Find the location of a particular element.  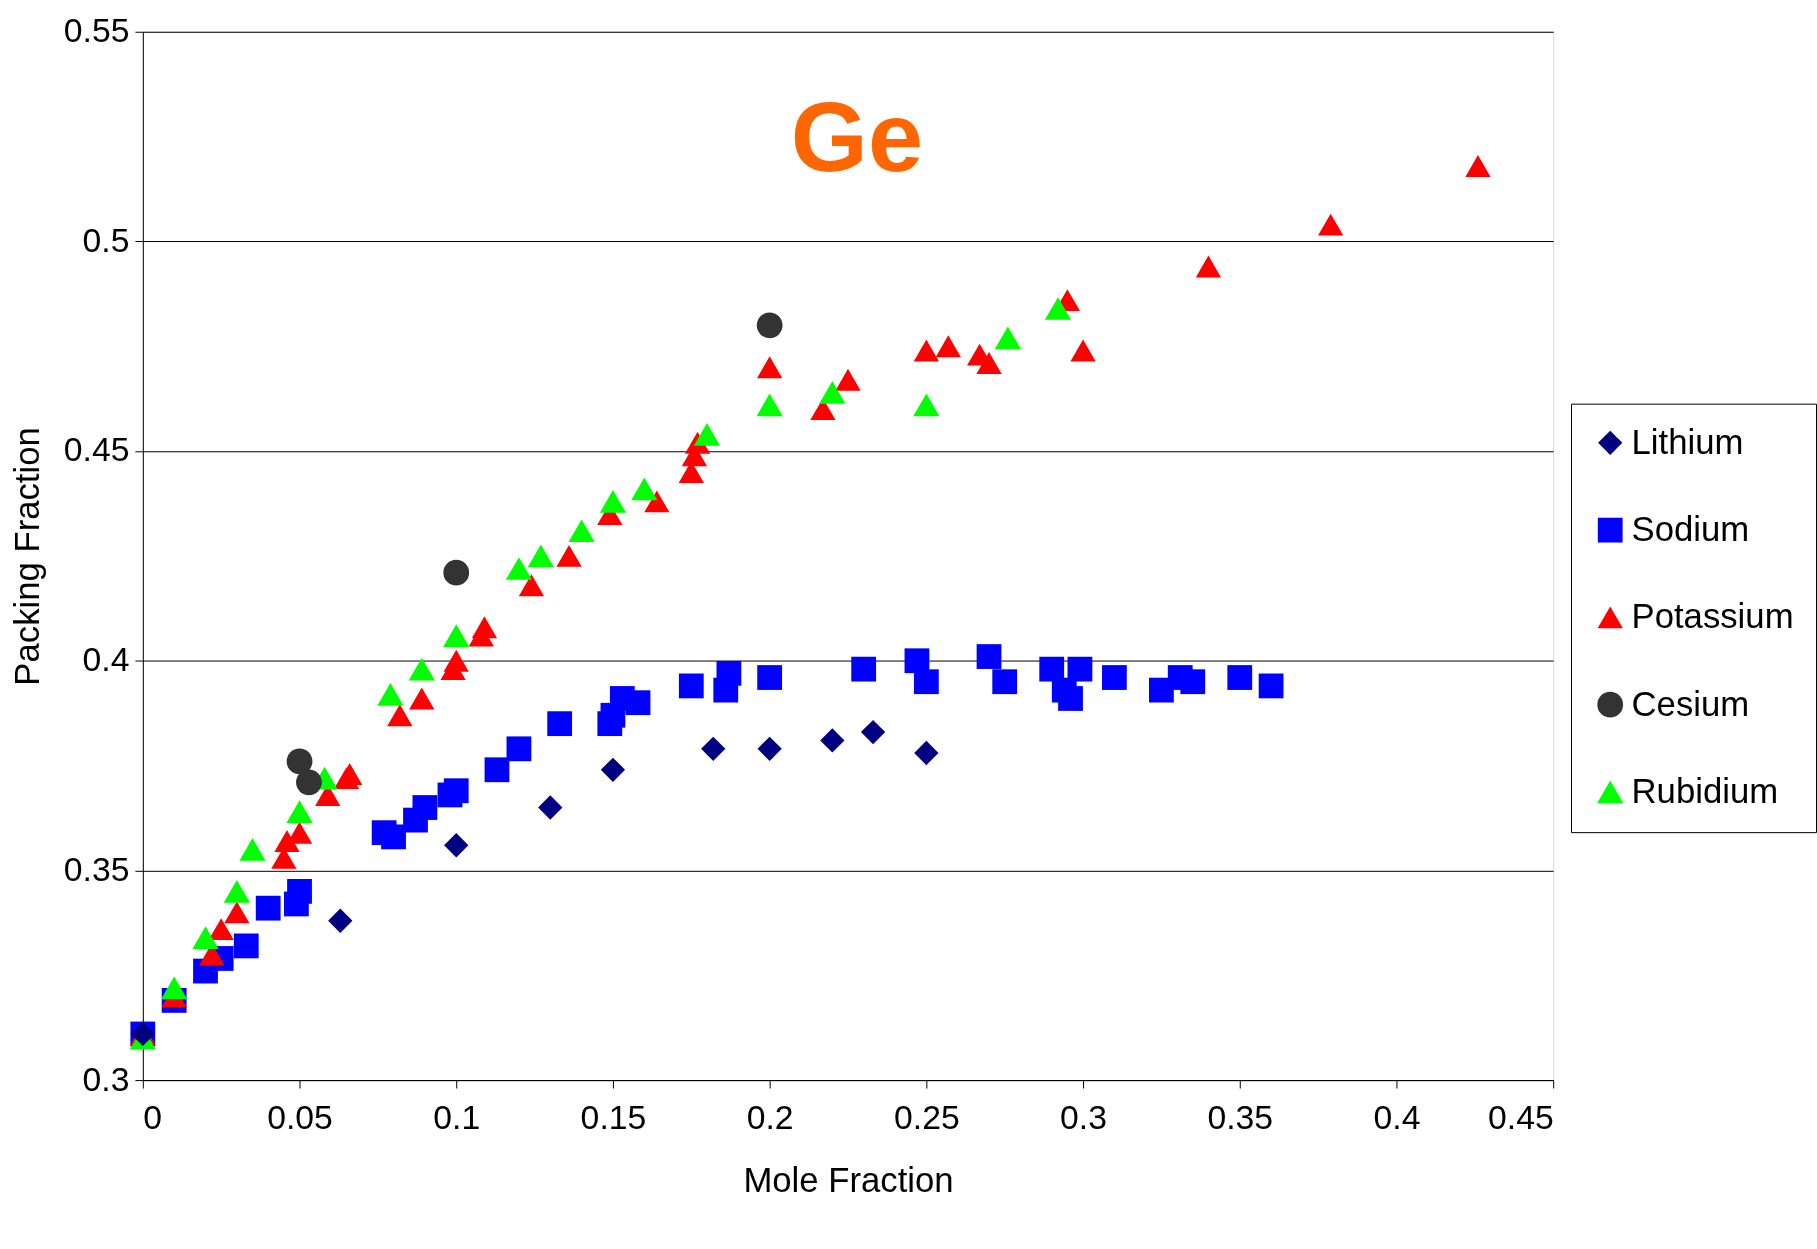

legend-label: Cesium is located at coordinates (1690, 703).